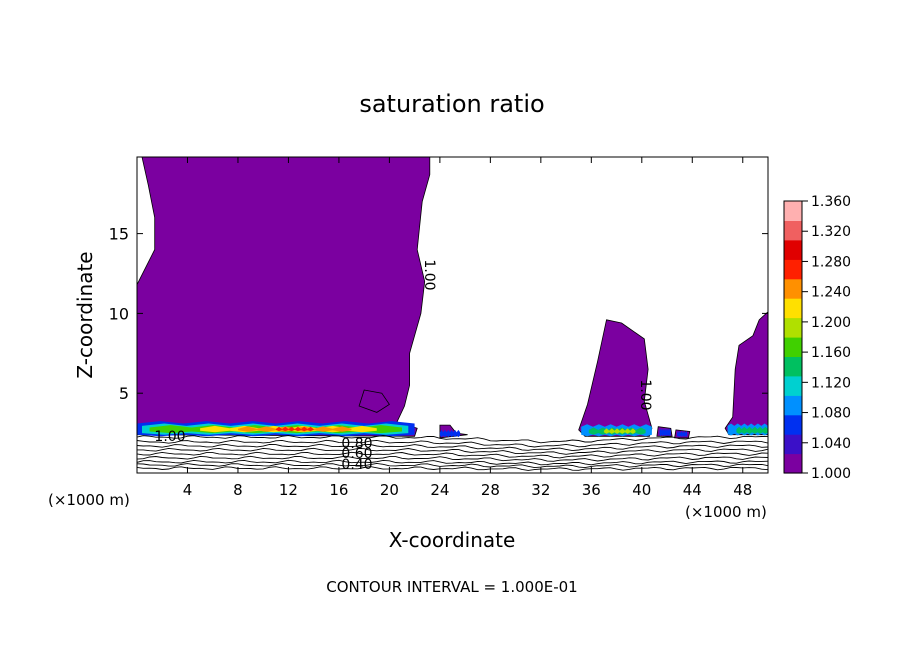  I want to click on y-tick-label: 10, so click(119, 313).